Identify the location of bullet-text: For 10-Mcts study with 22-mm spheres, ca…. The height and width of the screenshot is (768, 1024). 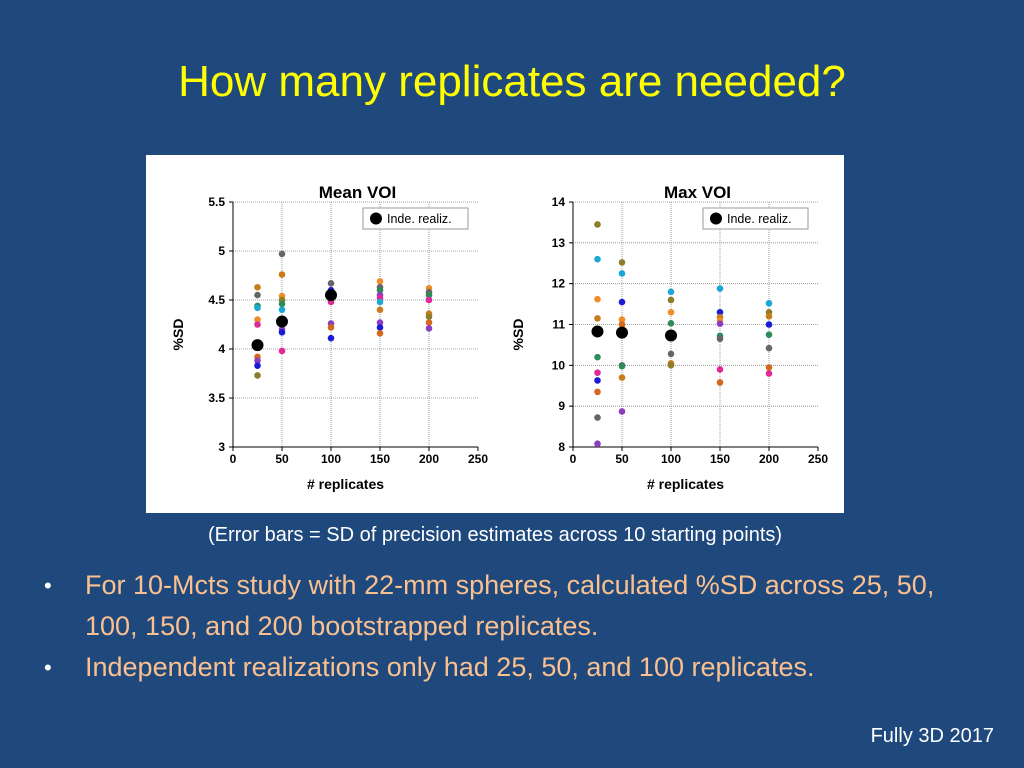
(510, 605).